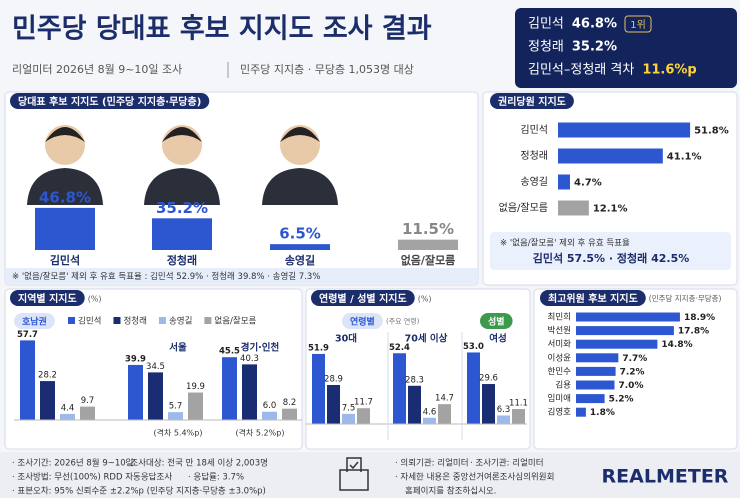 Image resolution: width=740 pixels, height=498 pixels. What do you see at coordinates (370, 475) in the screenshot?
I see `footer-band` at bounding box center [370, 475].